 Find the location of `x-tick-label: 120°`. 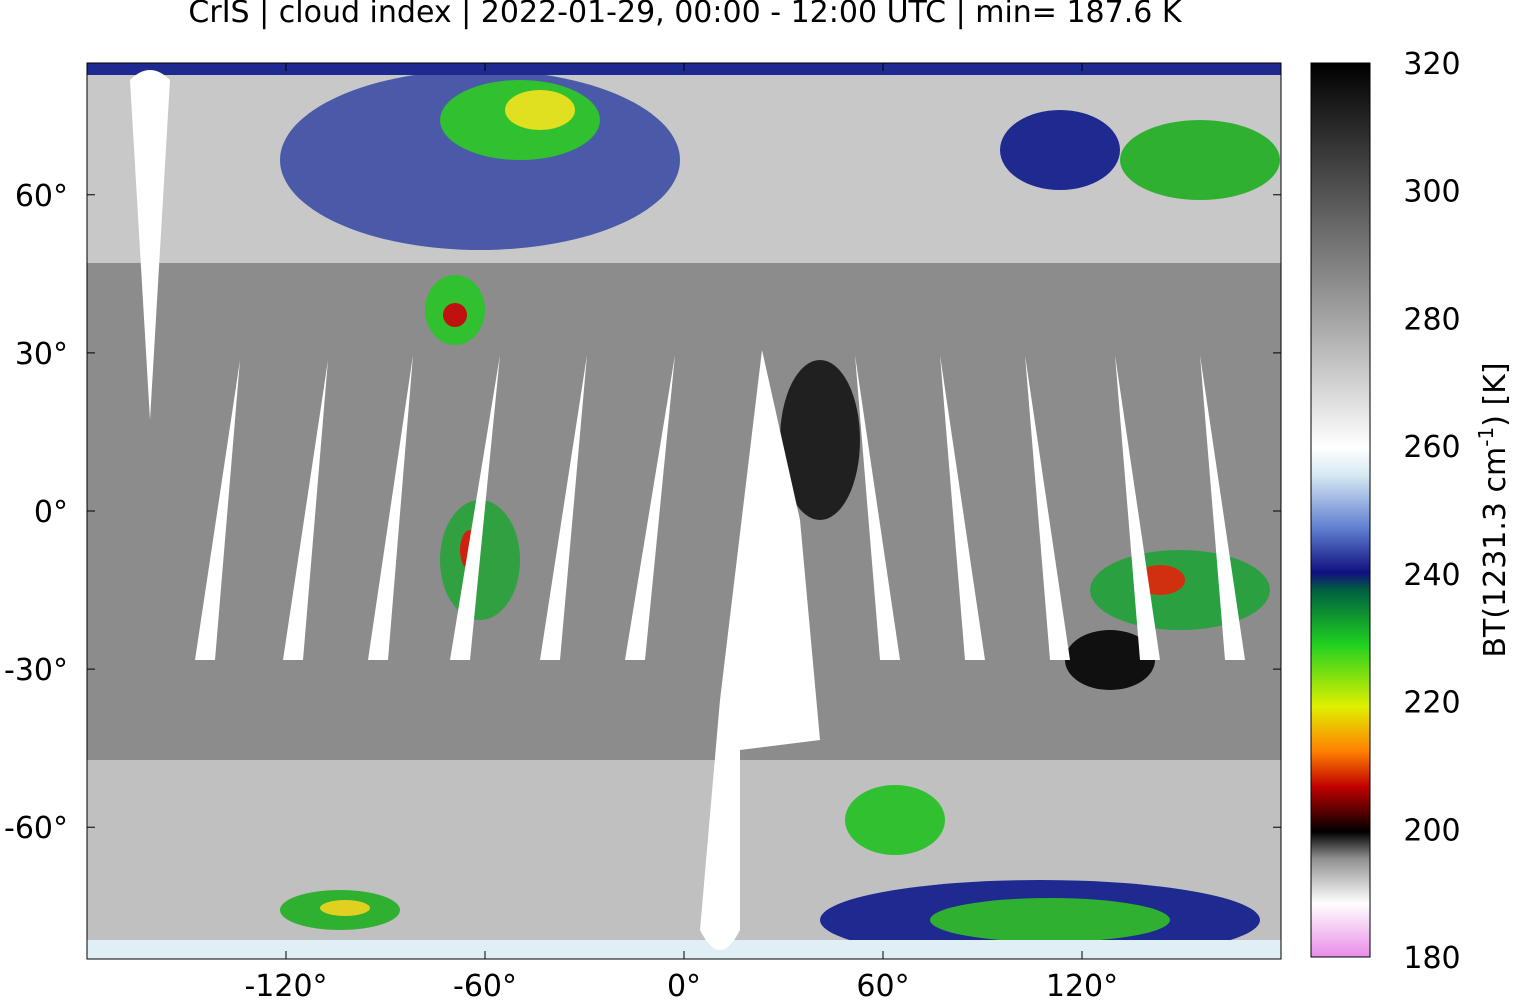

x-tick-label: 120° is located at coordinates (1082, 985).